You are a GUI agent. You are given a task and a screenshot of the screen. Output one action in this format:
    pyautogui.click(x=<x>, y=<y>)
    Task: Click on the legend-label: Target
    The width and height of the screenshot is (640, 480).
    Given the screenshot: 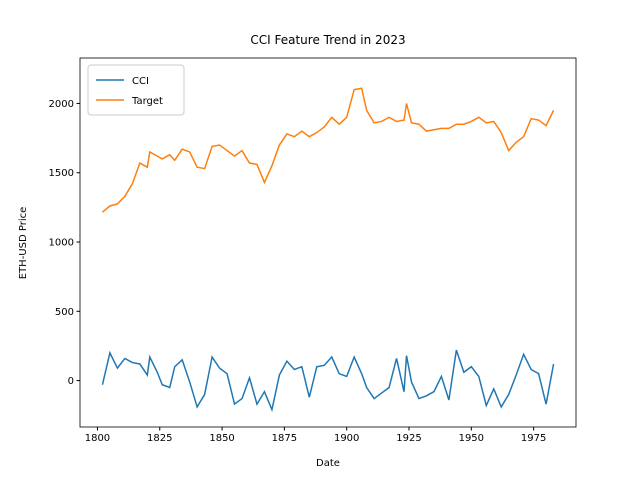 What is the action you would take?
    pyautogui.click(x=147, y=101)
    